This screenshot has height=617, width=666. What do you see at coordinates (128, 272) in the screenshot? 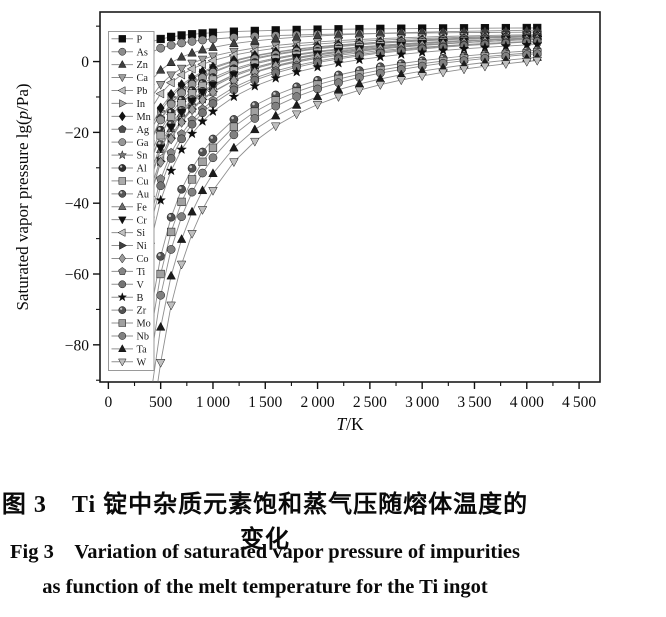
I see `legend-item-Ti: Ti` at bounding box center [128, 272].